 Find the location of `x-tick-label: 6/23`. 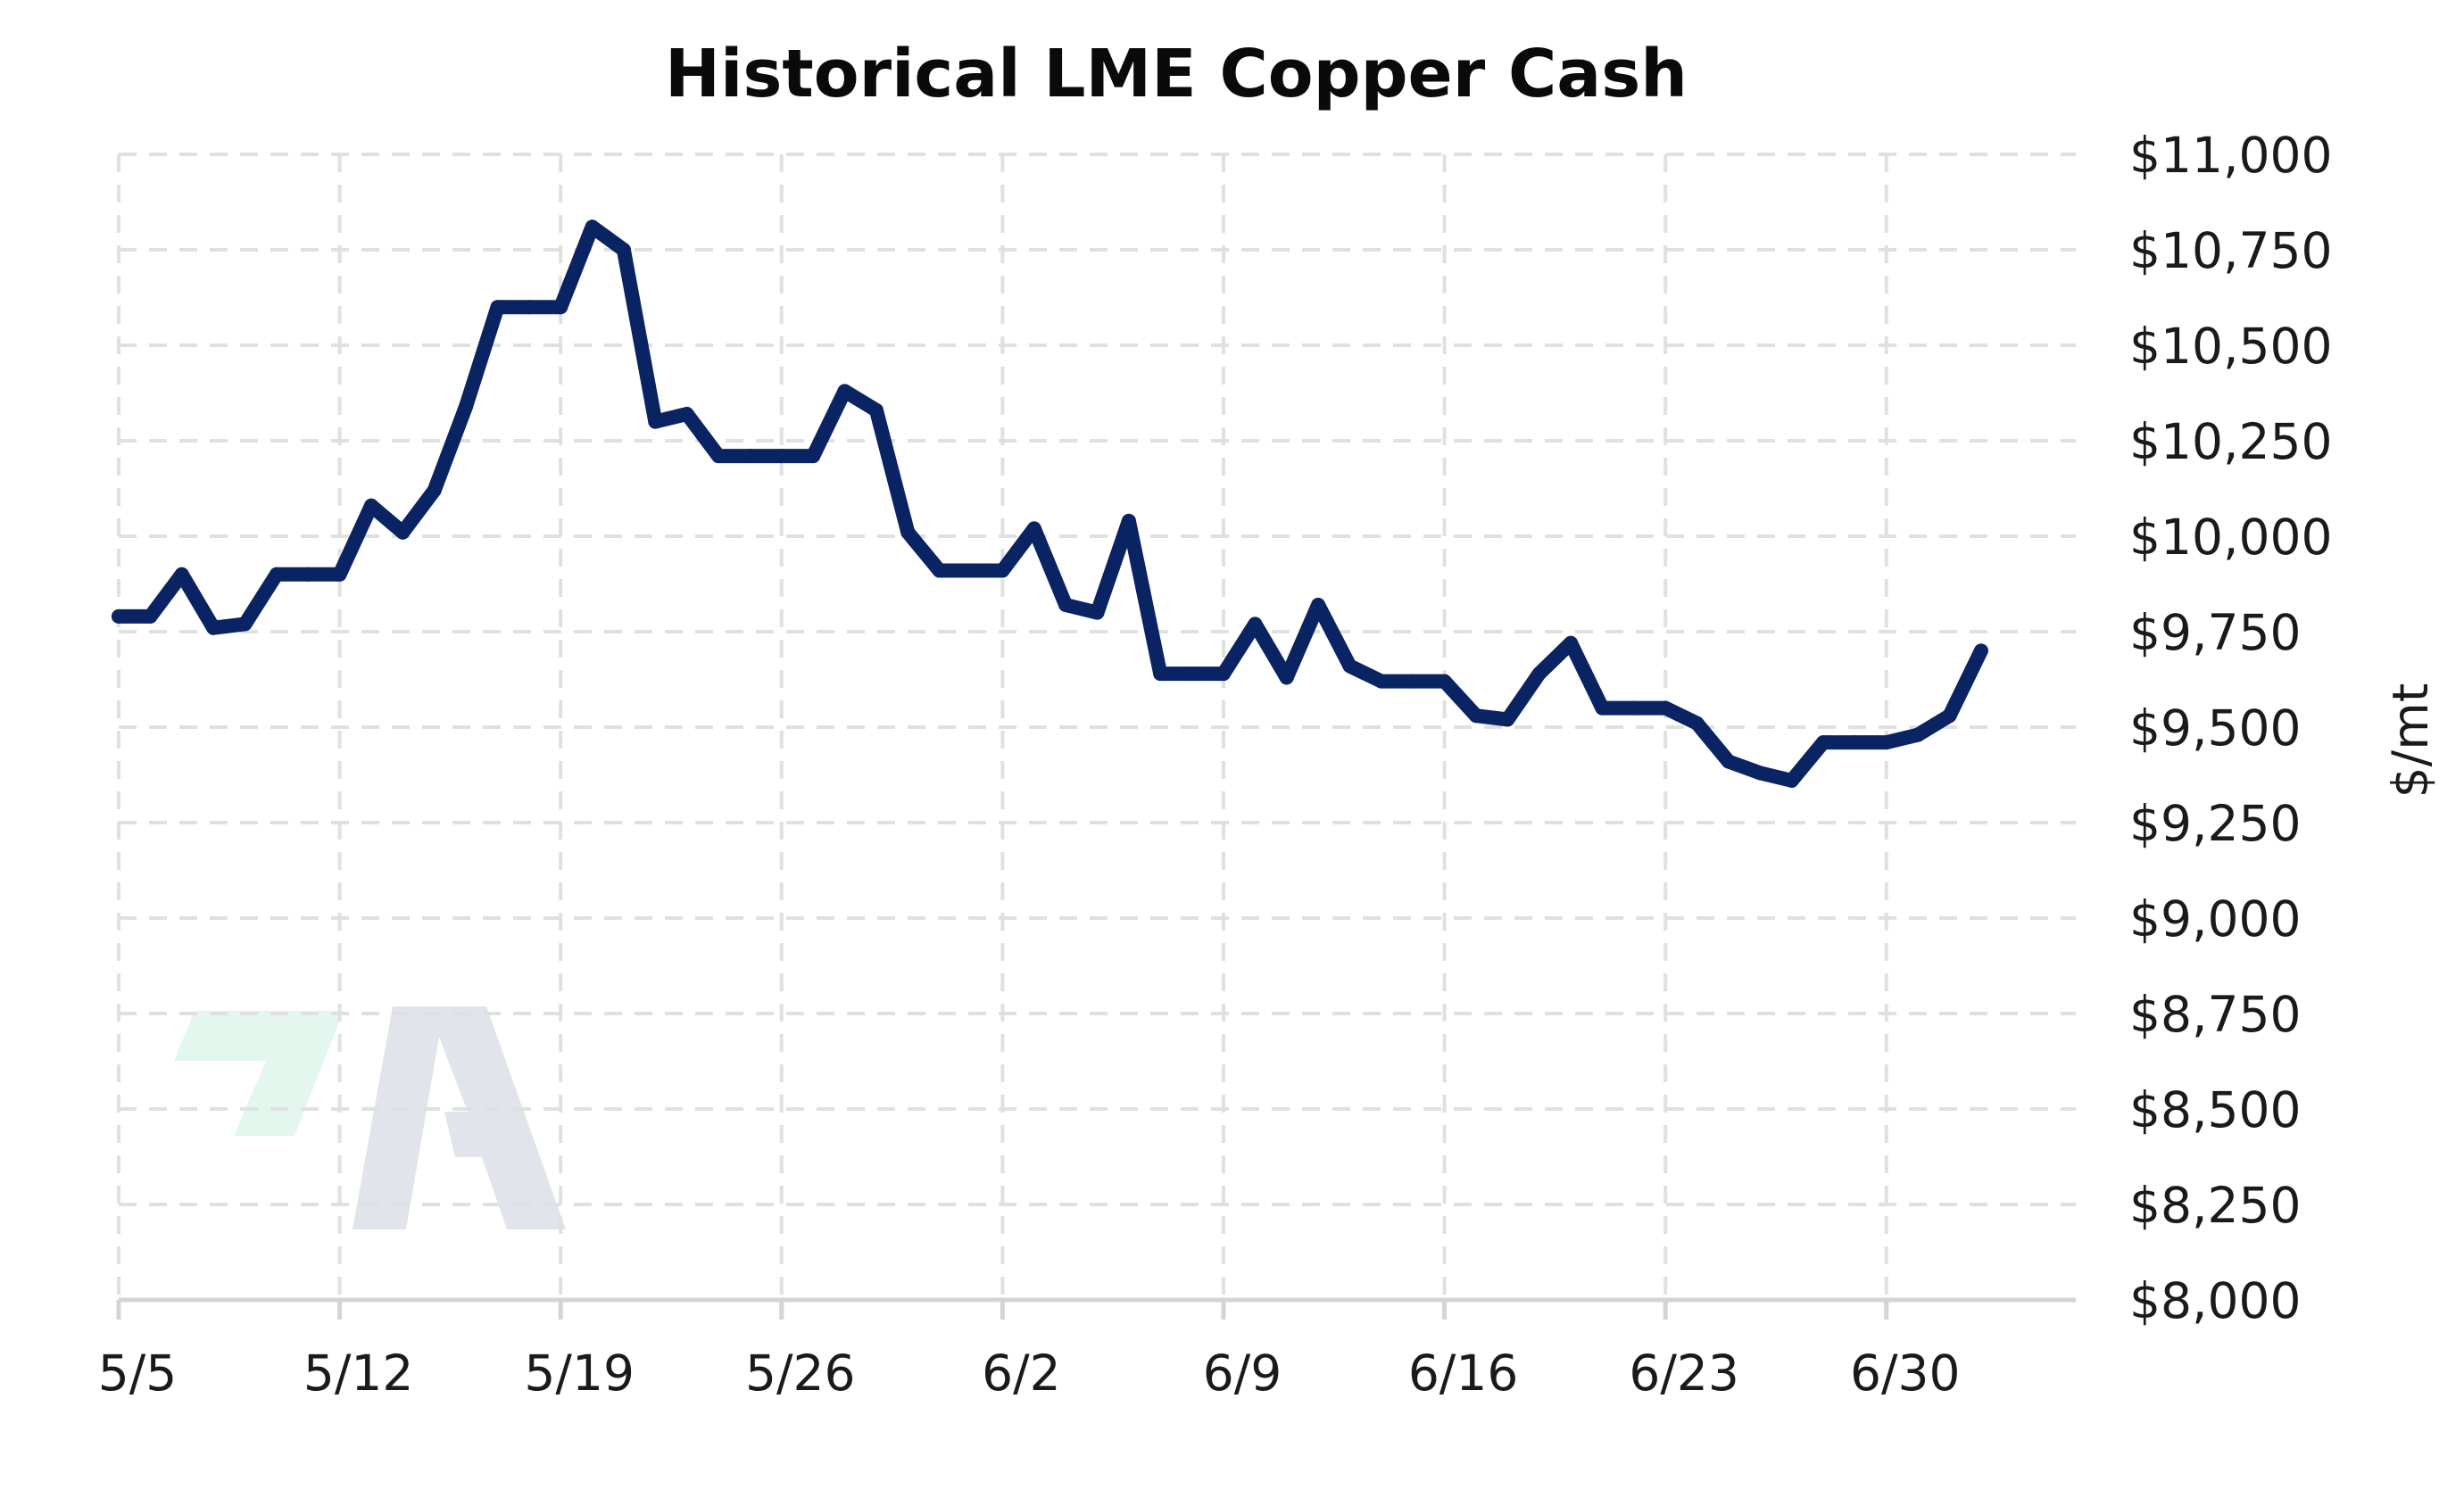

x-tick-label: 6/23 is located at coordinates (1684, 1373).